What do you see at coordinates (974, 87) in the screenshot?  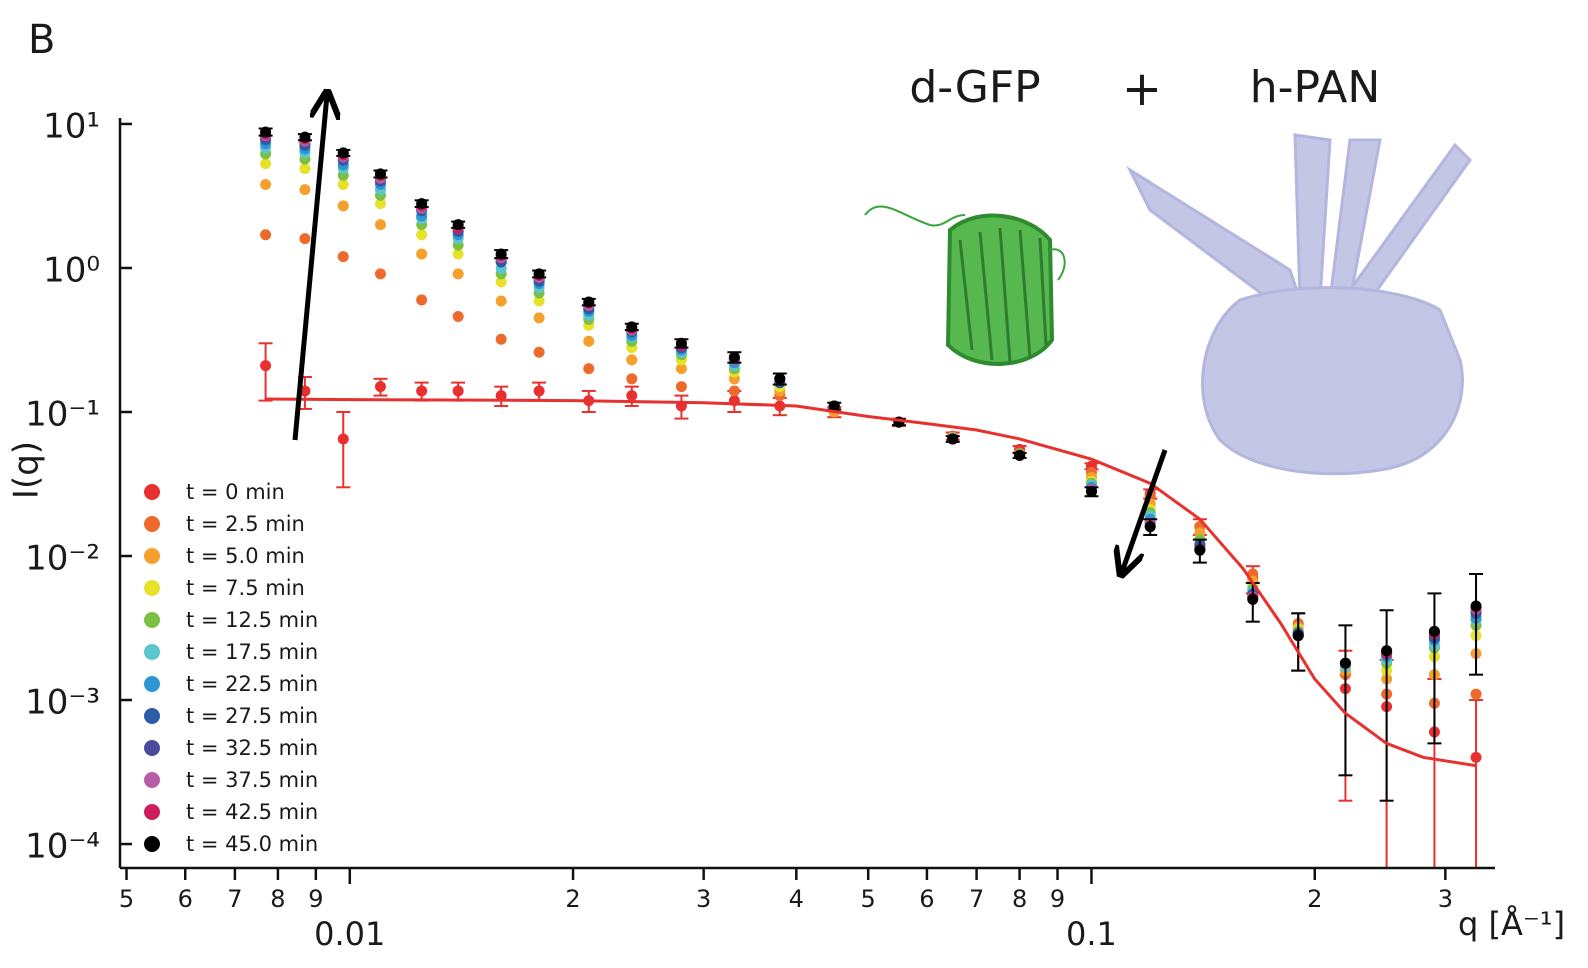 I see `annotation: d-GFP` at bounding box center [974, 87].